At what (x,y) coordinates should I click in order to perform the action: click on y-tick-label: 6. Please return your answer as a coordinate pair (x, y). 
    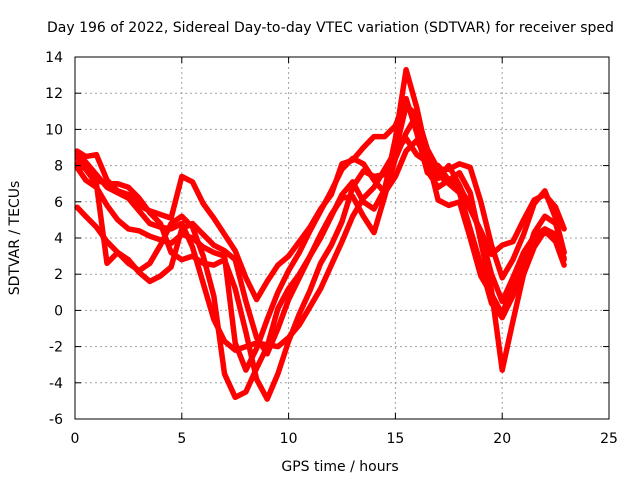
    Looking at the image, I should click on (58, 203).